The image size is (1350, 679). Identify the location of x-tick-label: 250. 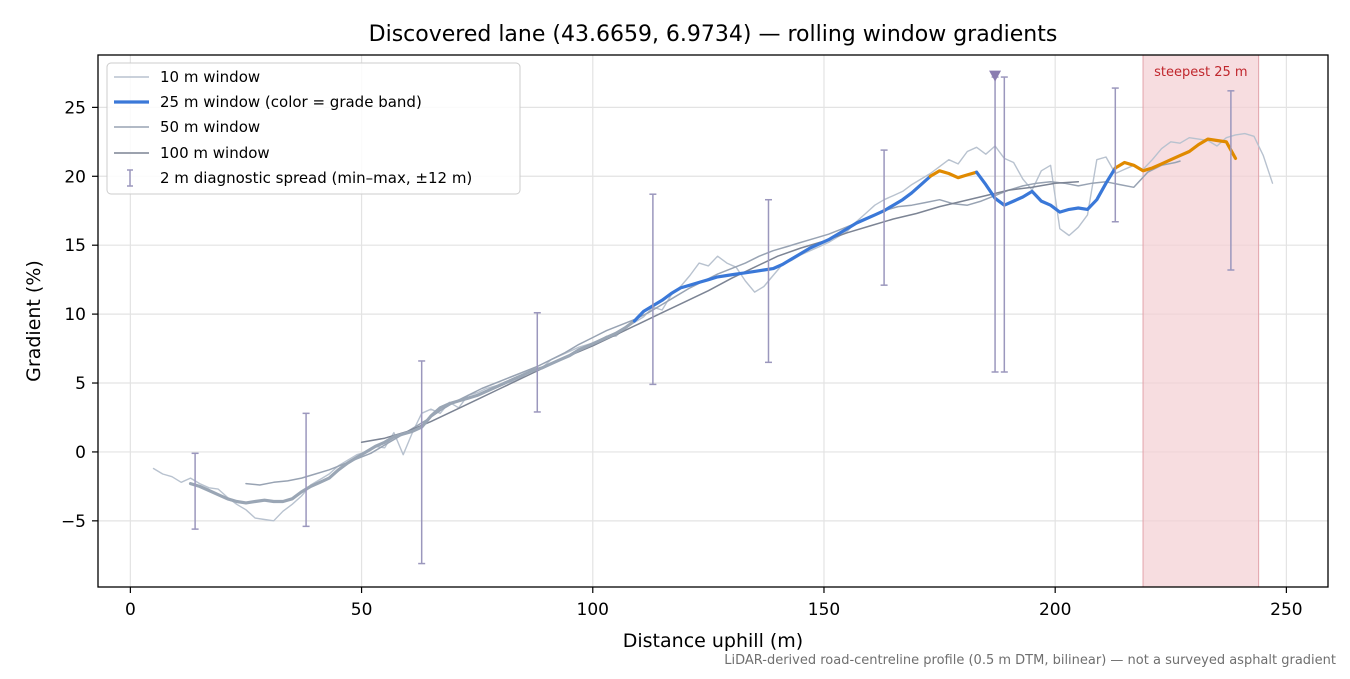
(1286, 610).